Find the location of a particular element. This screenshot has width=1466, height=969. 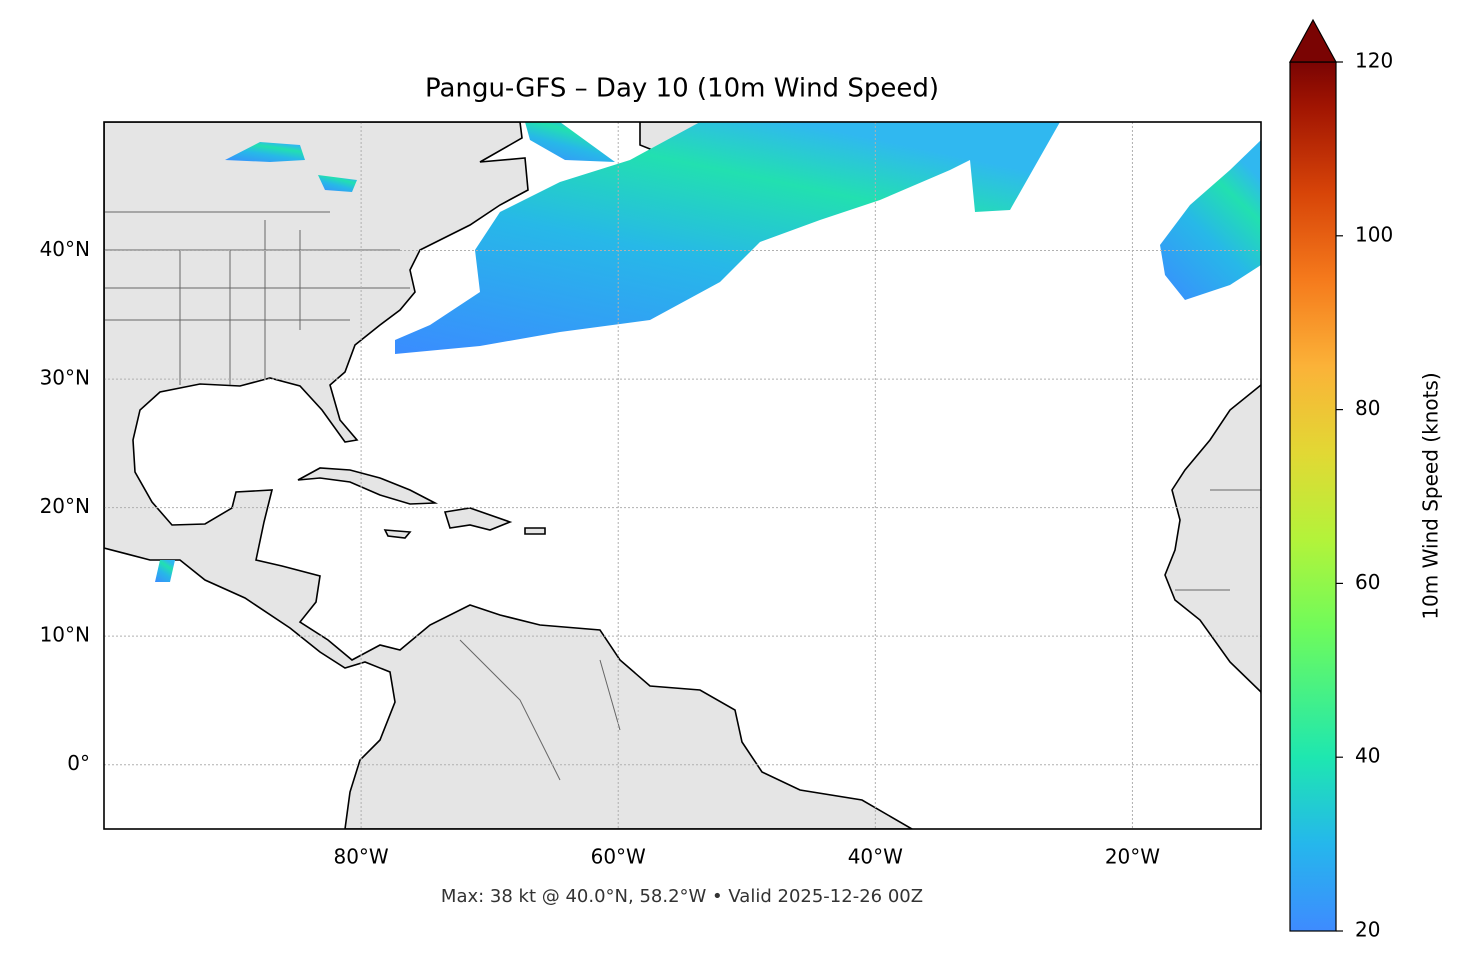

y-tick-label: 30°N is located at coordinates (65, 378).